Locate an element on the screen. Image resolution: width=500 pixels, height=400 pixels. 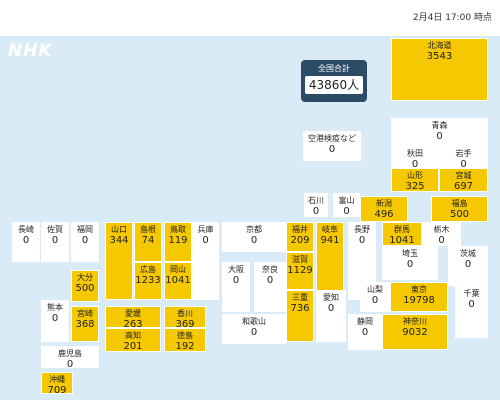
prefecture-cell: 静岡 0 is located at coordinates (365, 332).